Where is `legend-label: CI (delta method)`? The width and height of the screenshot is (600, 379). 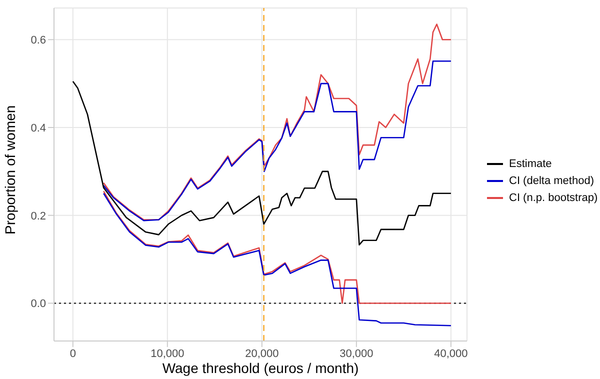 legend-label: CI (delta method) is located at coordinates (551, 180).